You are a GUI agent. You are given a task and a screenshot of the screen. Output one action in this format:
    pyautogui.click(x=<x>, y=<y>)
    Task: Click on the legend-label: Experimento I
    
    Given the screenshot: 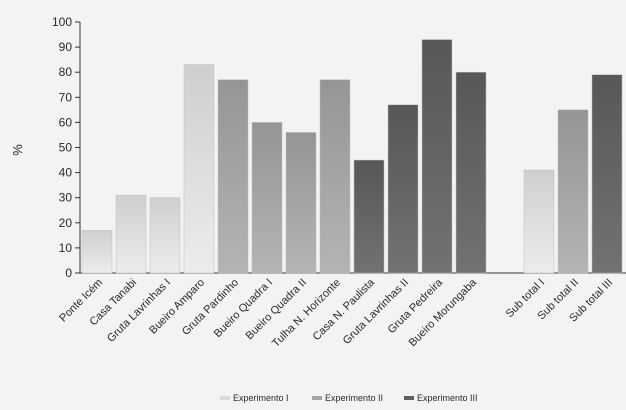 What is the action you would take?
    pyautogui.click(x=261, y=398)
    